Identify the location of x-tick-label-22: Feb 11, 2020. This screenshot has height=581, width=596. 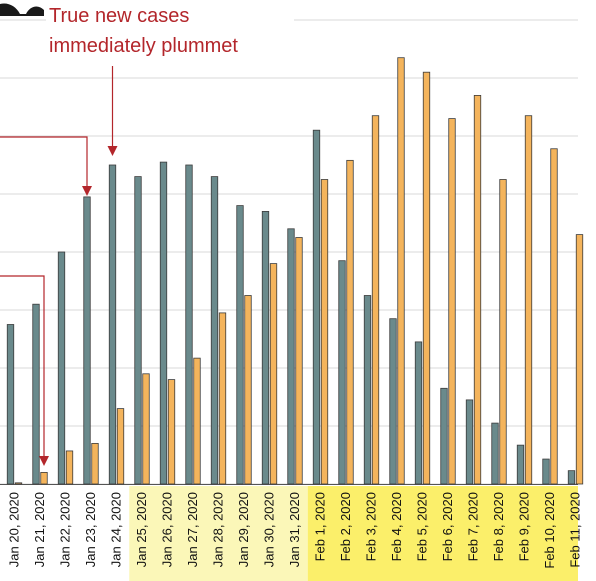
(575, 530).